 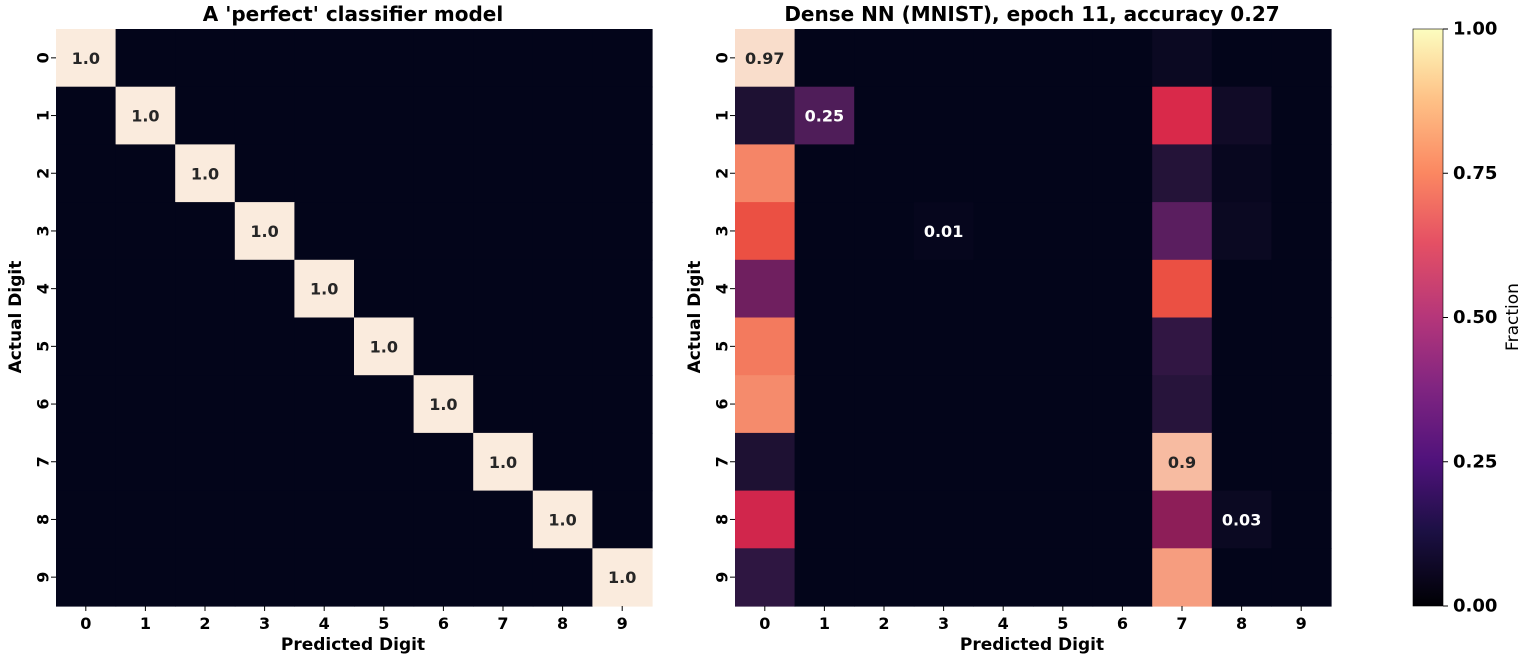 What do you see at coordinates (264, 58) in the screenshot?
I see `heatmap-cell-r0-c3` at bounding box center [264, 58].